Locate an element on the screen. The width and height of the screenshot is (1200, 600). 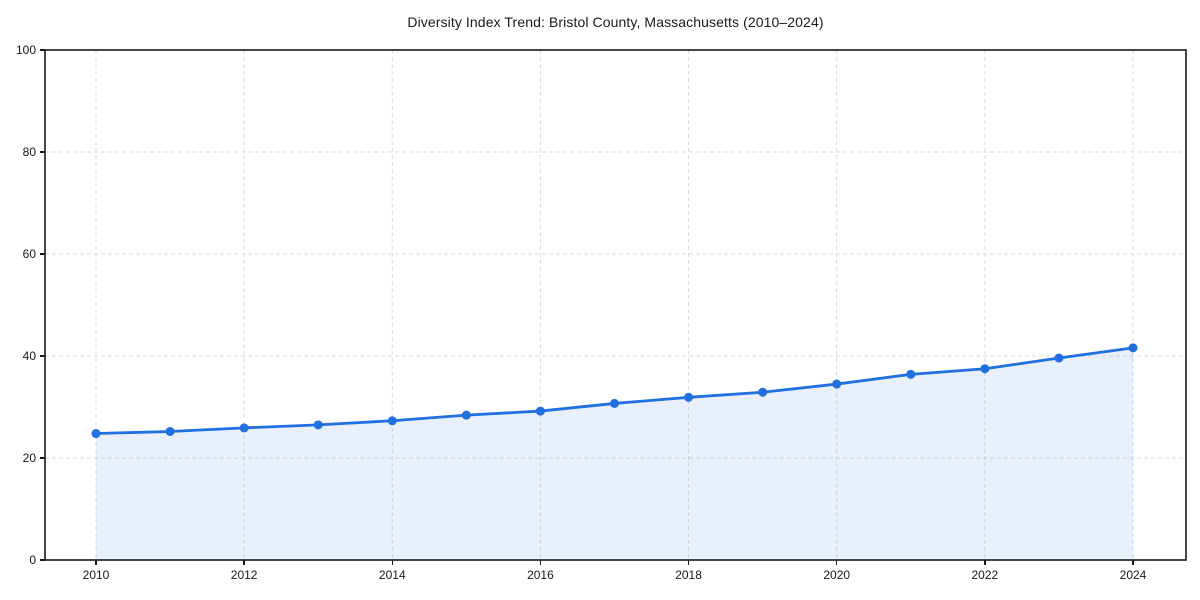
y-tick-label: 40 is located at coordinates (29, 356).